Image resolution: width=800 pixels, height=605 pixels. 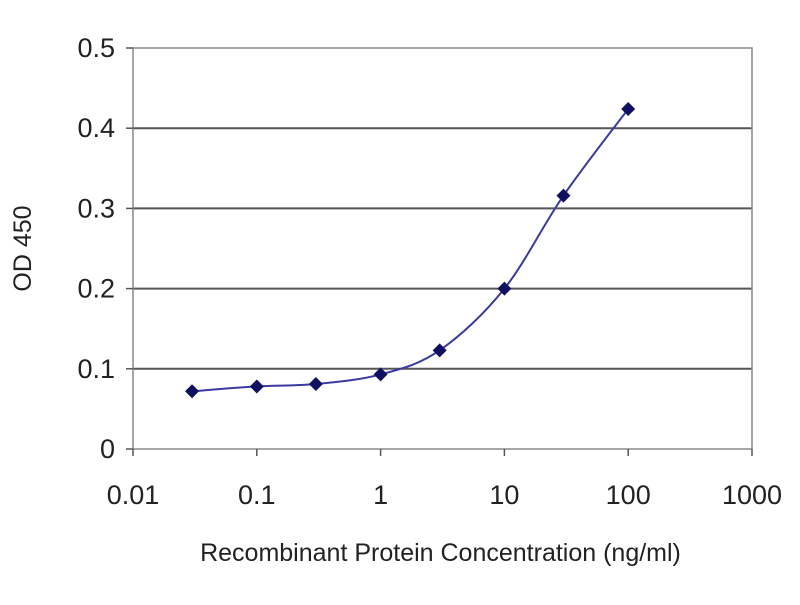 What do you see at coordinates (752, 495) in the screenshot?
I see `x-tick-label: 1000` at bounding box center [752, 495].